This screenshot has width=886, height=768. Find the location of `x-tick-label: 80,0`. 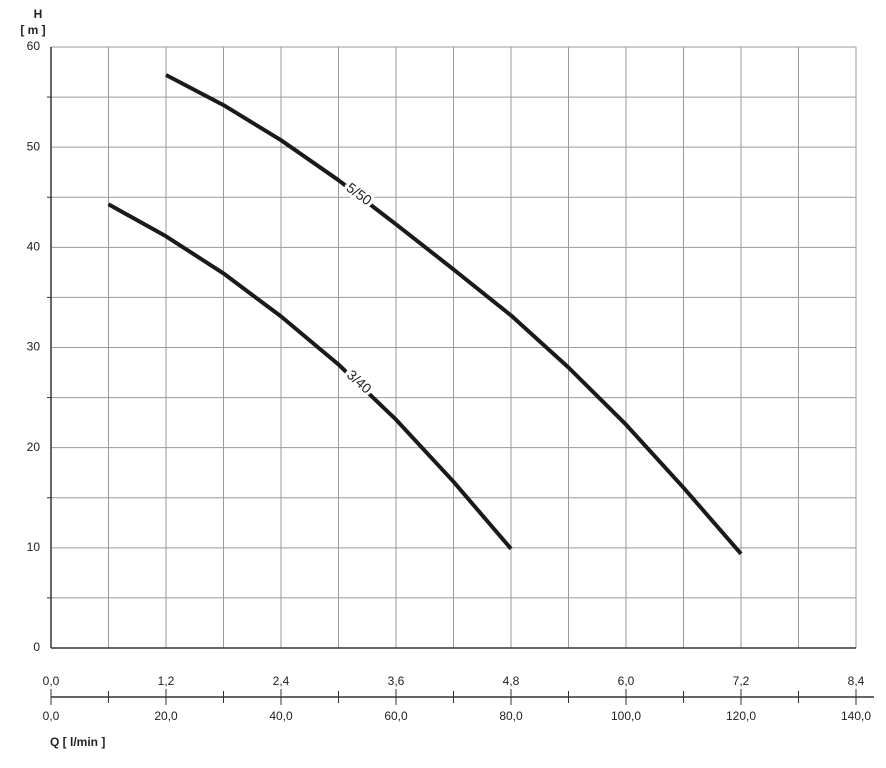

x-tick-label: 80,0 is located at coordinates (511, 716).